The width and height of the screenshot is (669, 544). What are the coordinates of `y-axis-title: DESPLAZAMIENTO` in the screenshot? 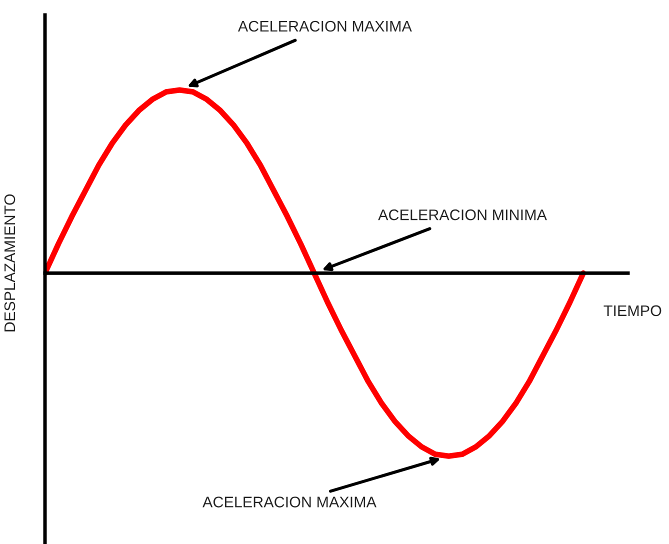 It's located at (10, 263).